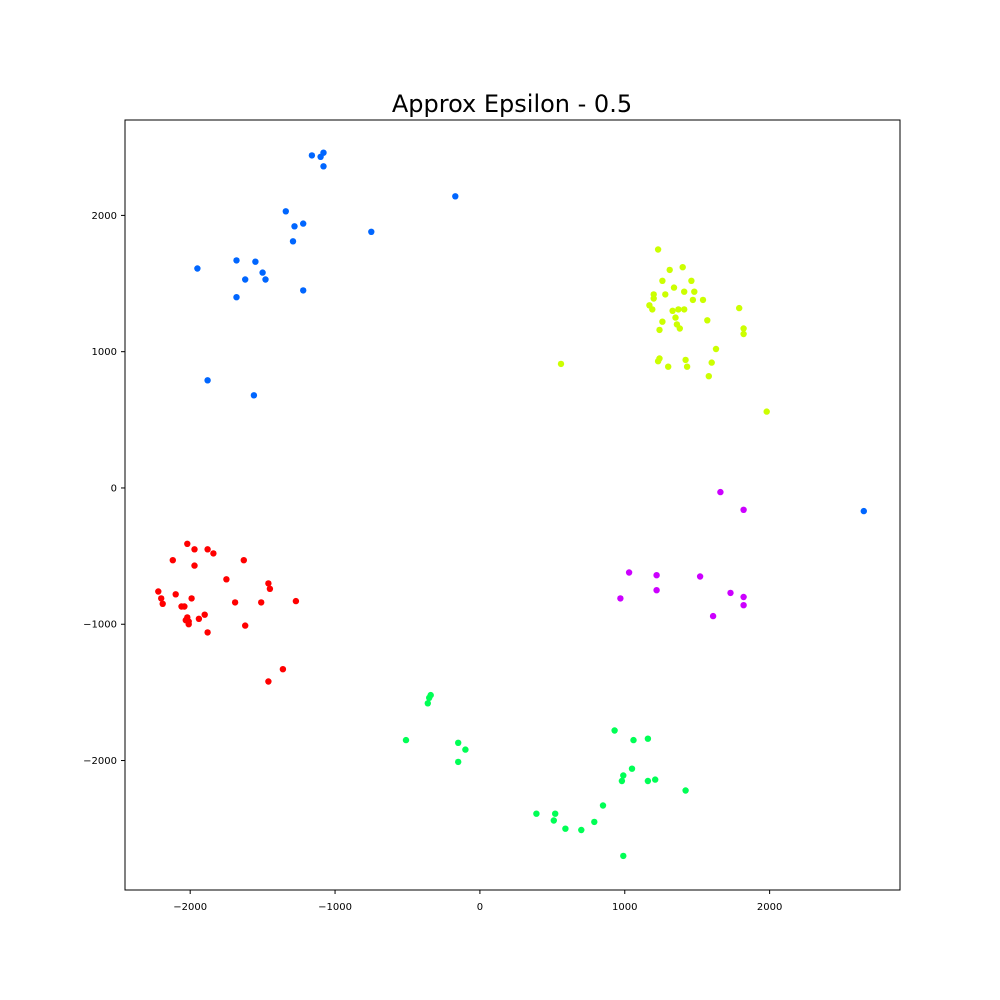 The width and height of the screenshot is (1000, 1000). I want to click on chart-title: Approx Epsilon - 0.5, so click(512, 104).